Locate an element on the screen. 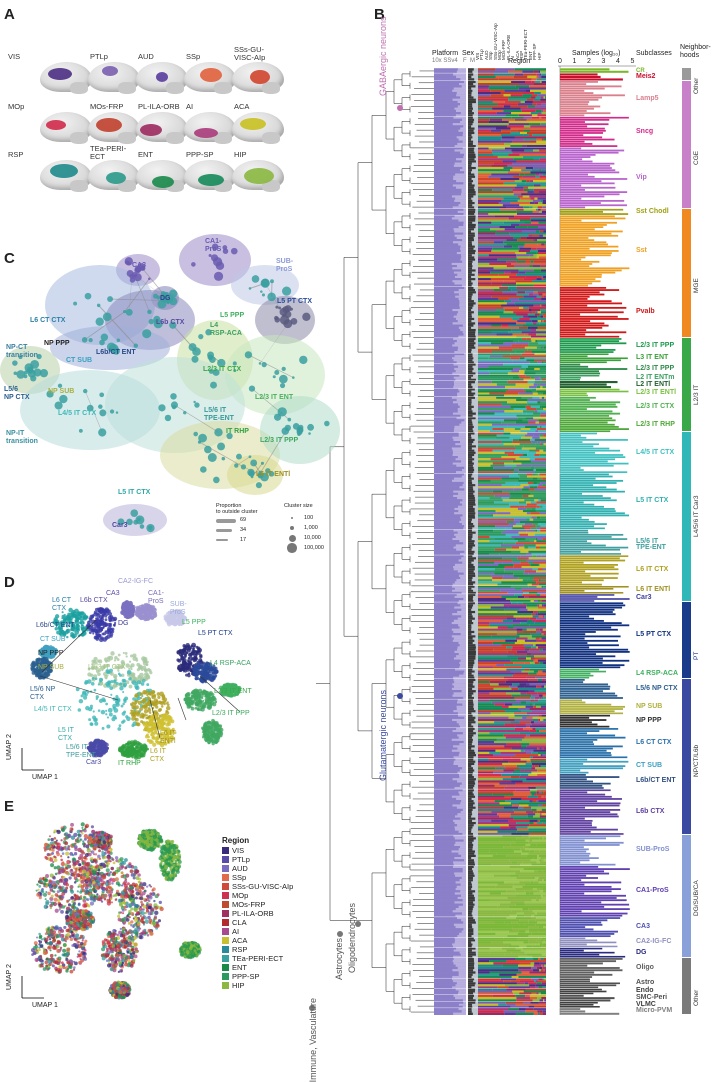  cluster-label: NP-IT transition is located at coordinates (22, 437).